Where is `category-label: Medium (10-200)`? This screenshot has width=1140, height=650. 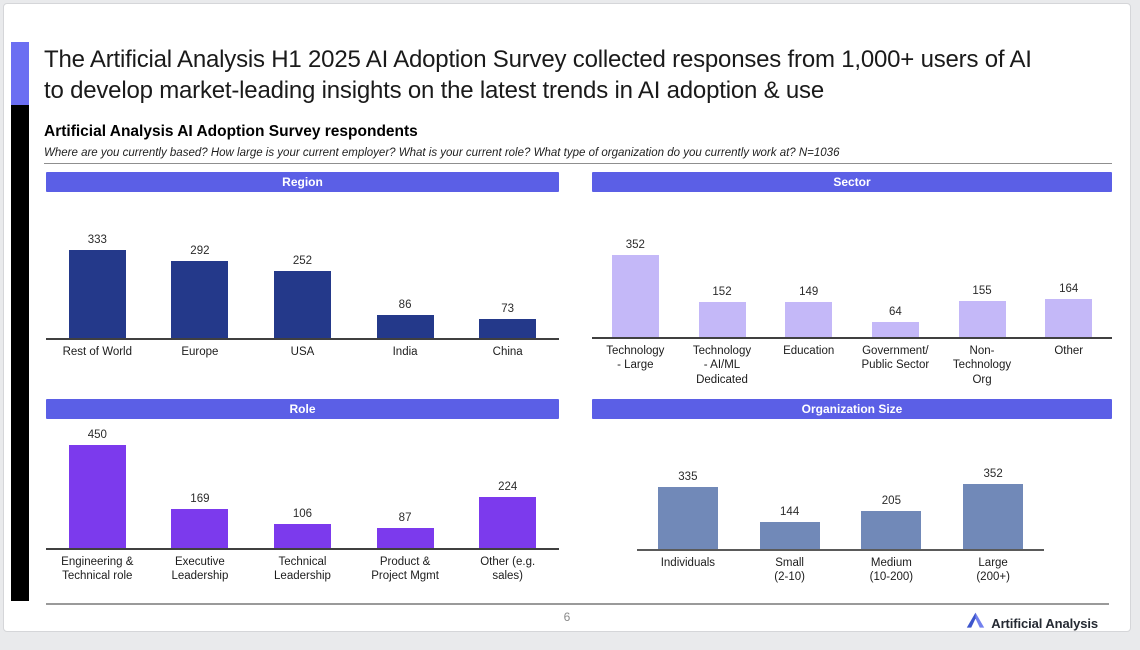 category-label: Medium (10-200) is located at coordinates (891, 570).